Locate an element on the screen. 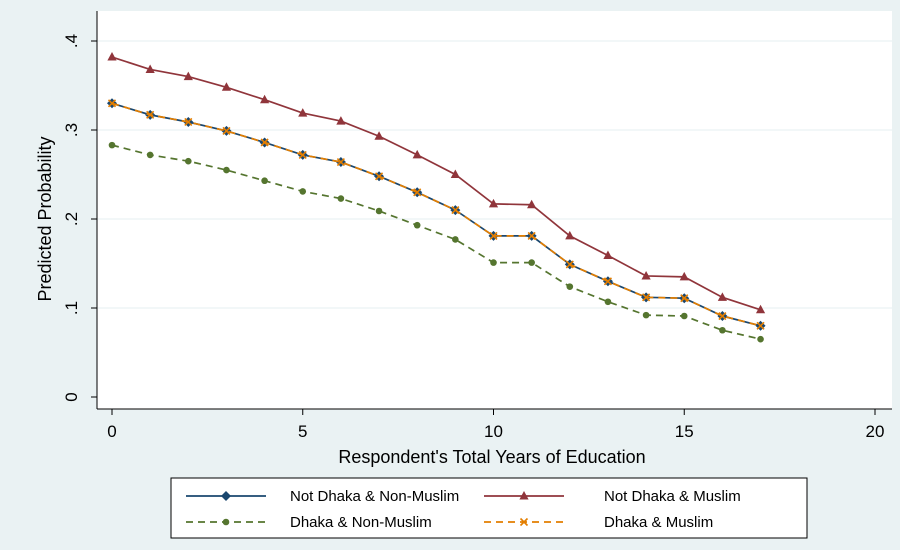  y-tick-label: .1 is located at coordinates (71, 308).